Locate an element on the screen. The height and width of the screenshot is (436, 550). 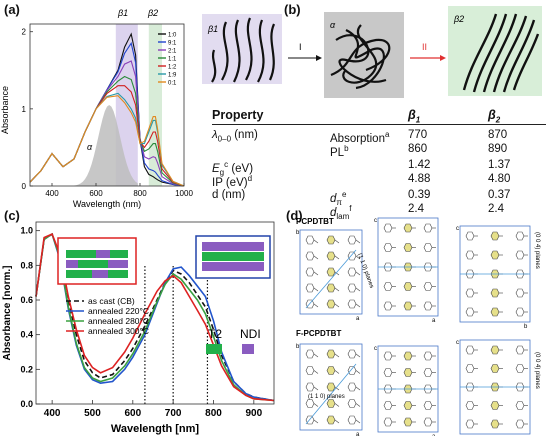
header-property: Property is located at coordinates (238, 115).